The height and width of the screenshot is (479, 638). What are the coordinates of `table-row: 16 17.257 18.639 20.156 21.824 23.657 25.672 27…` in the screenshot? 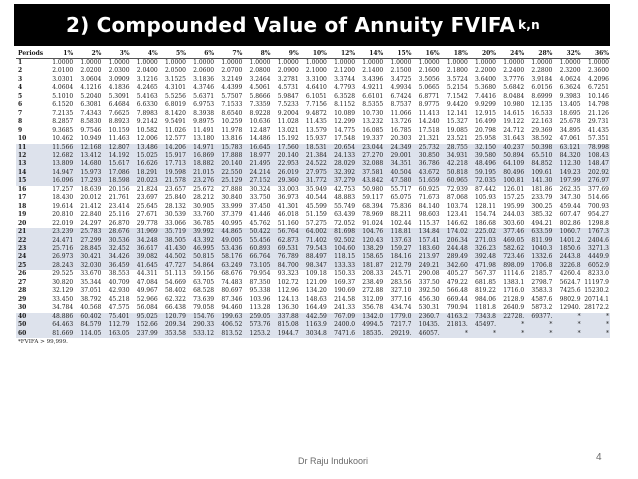 It's located at (313, 190).